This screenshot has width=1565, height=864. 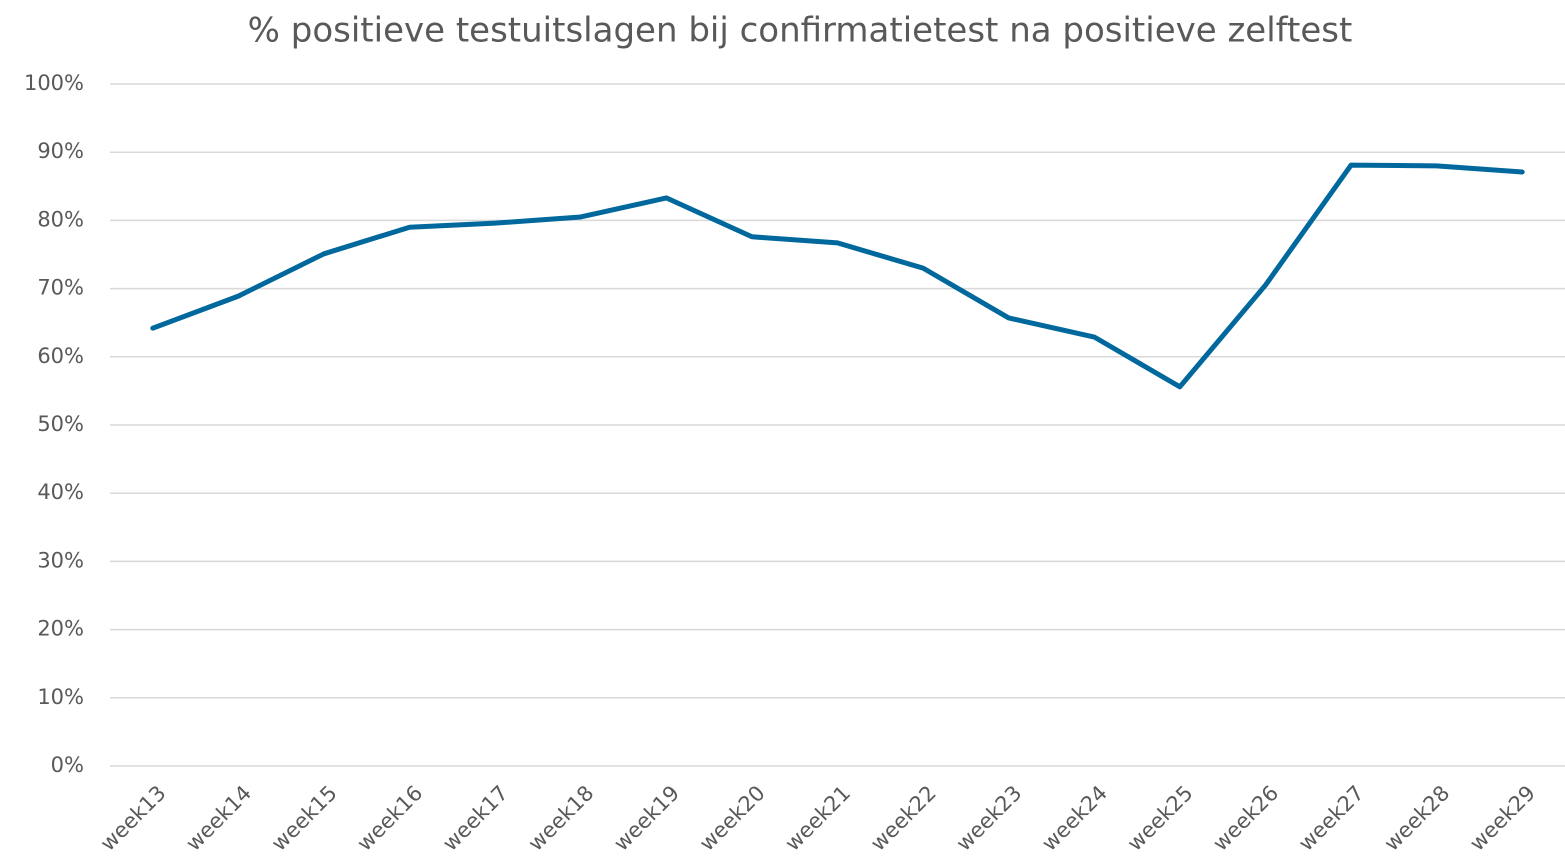 I want to click on x-tick-label: week29, so click(x=1502, y=818).